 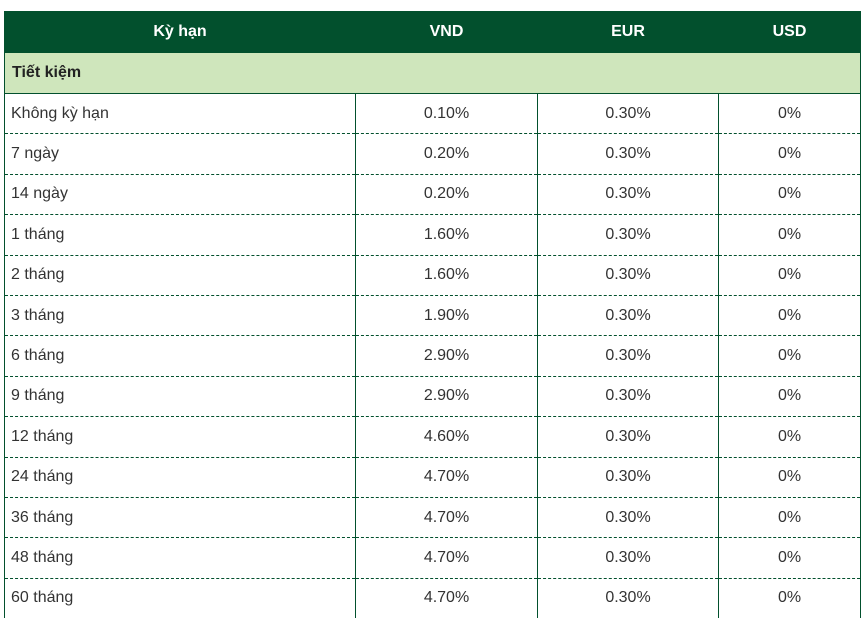 I want to click on header-vnd: VND, so click(x=447, y=32).